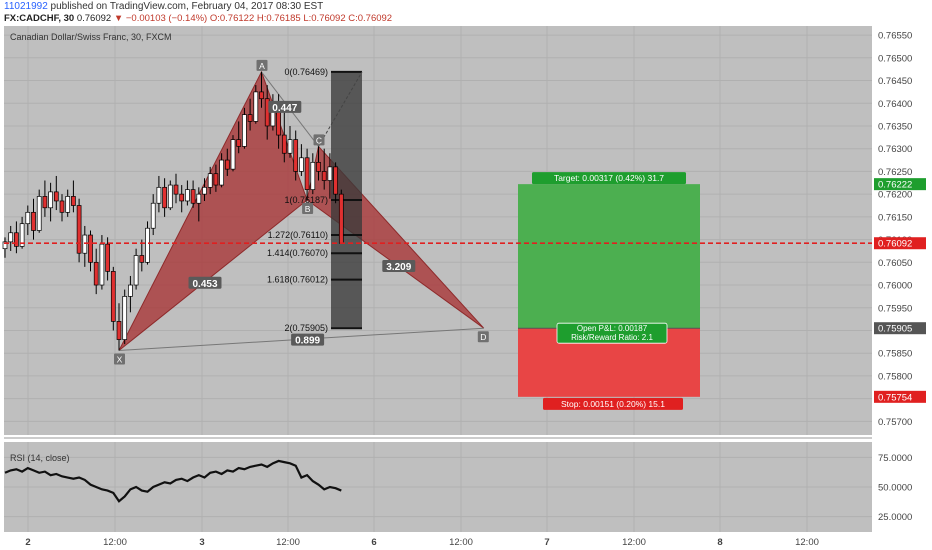 The width and height of the screenshot is (932, 550). What do you see at coordinates (26, 6) in the screenshot?
I see `user-id: 11021992` at bounding box center [26, 6].